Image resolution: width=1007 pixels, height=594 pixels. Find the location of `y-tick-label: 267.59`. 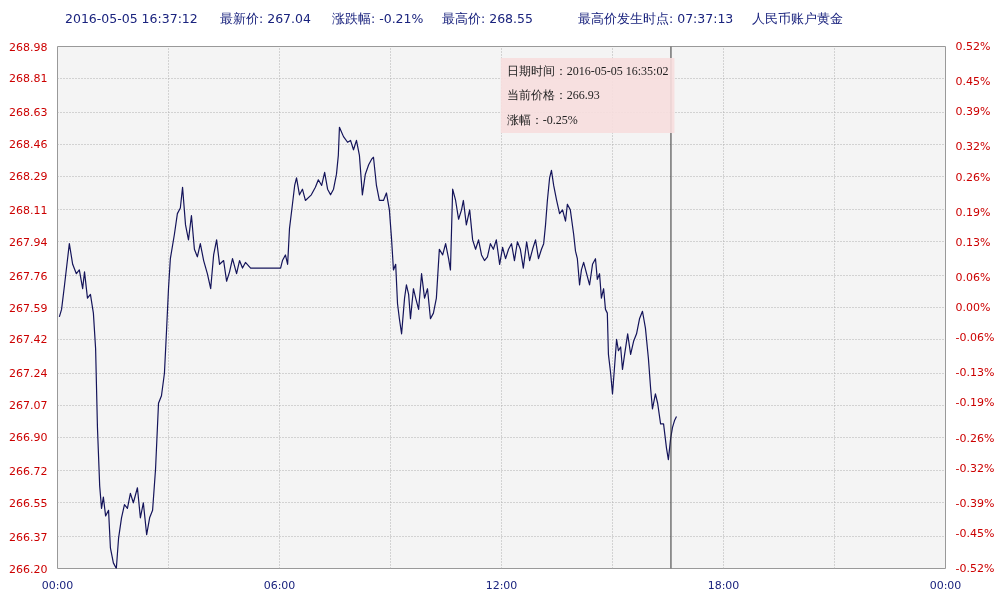

y-tick-label: 267.59 is located at coordinates (28, 308).